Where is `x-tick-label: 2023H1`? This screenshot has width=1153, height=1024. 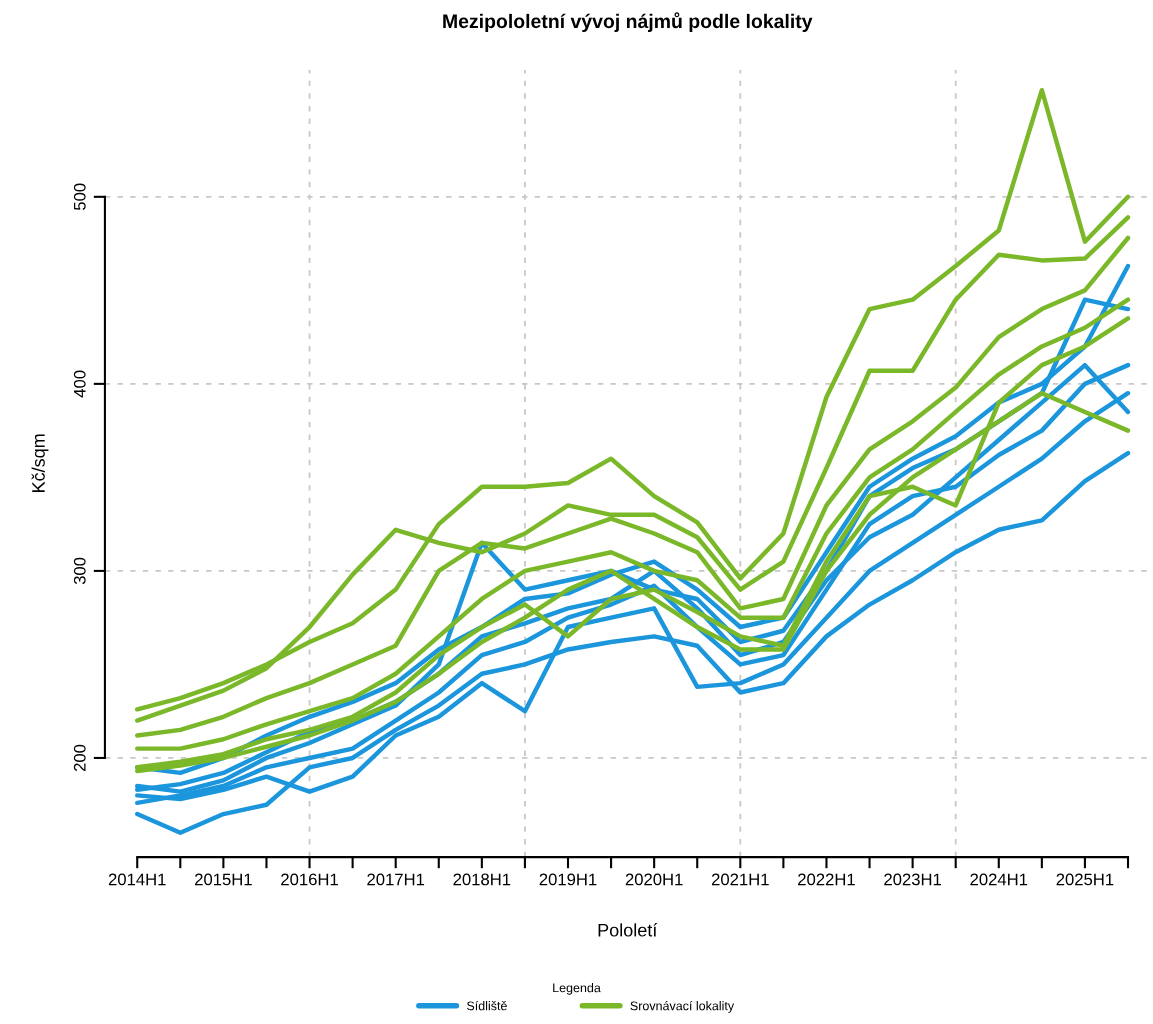 x-tick-label: 2023H1 is located at coordinates (912, 879).